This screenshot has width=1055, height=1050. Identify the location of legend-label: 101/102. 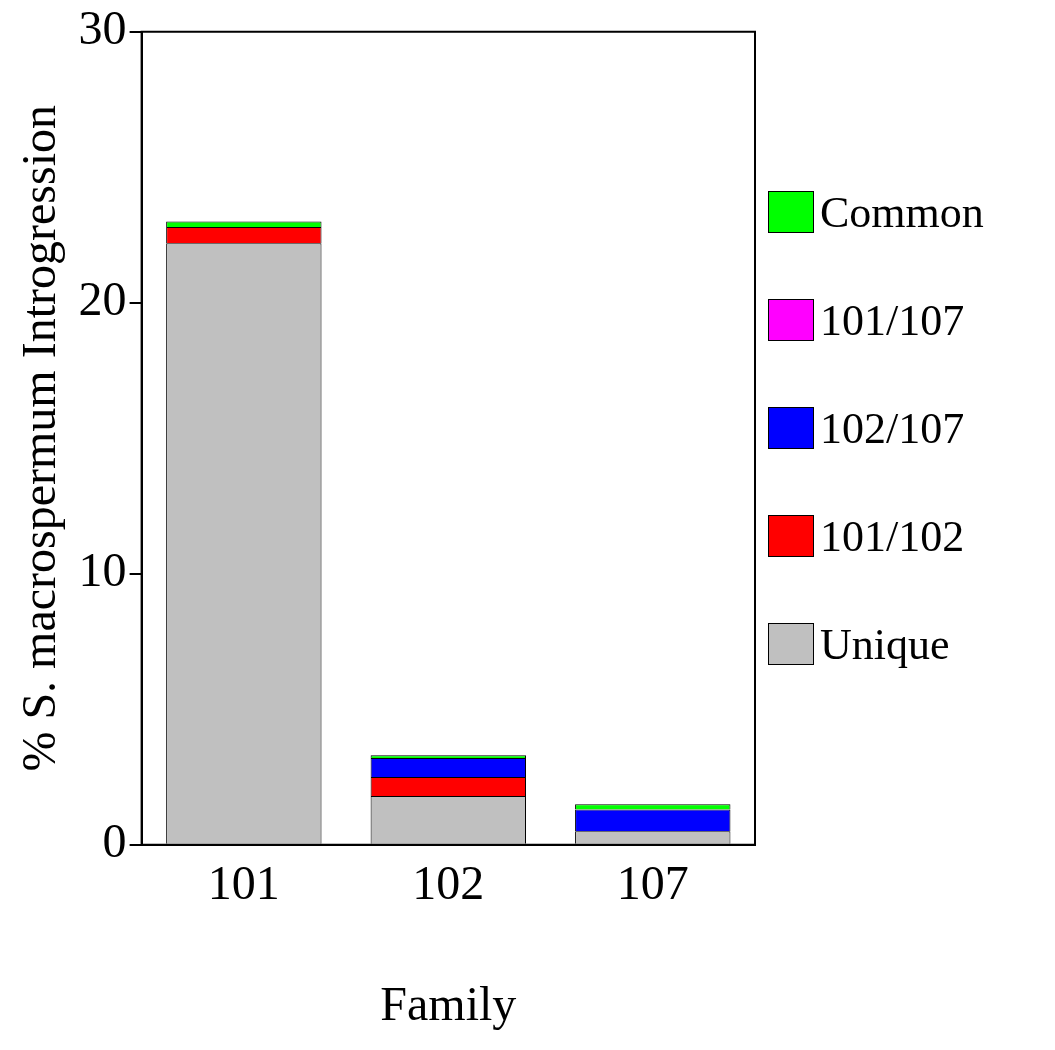
(892, 536).